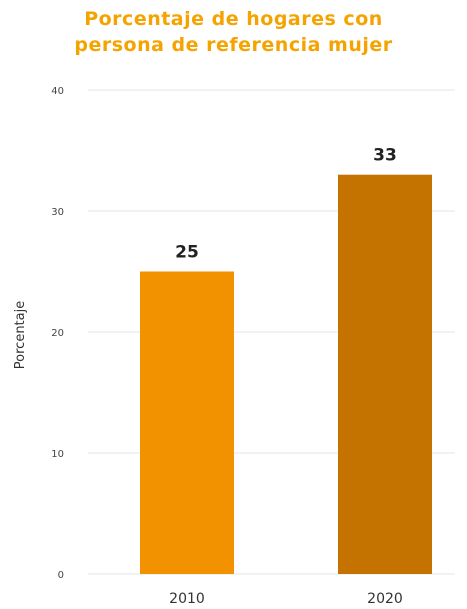 Image resolution: width=467 pixels, height=609 pixels. Describe the element at coordinates (57, 212) in the screenshot. I see `y-tick-label: 30` at that location.